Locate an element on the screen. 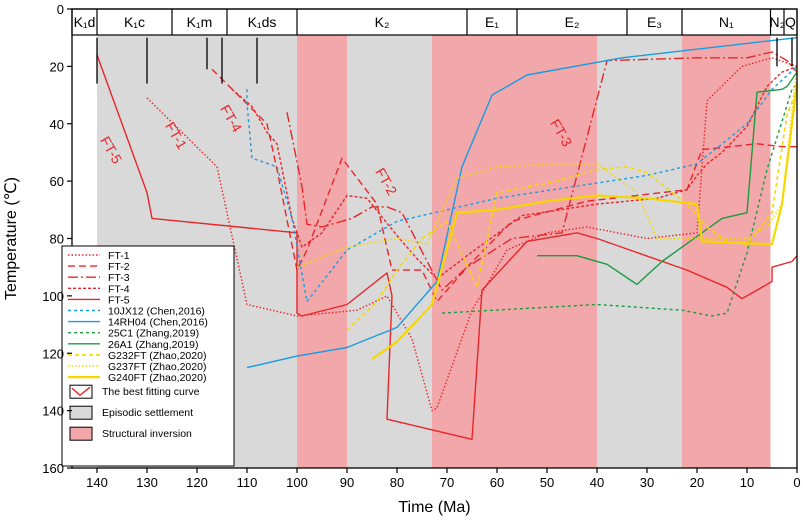 The width and height of the screenshot is (803, 520). y-tick-label-60: 60 is located at coordinates (57, 181).